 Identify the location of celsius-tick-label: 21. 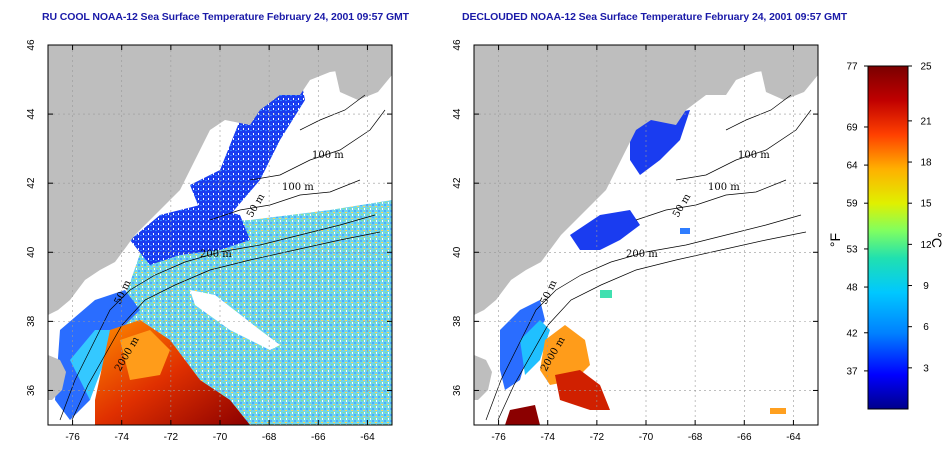
(926, 121).